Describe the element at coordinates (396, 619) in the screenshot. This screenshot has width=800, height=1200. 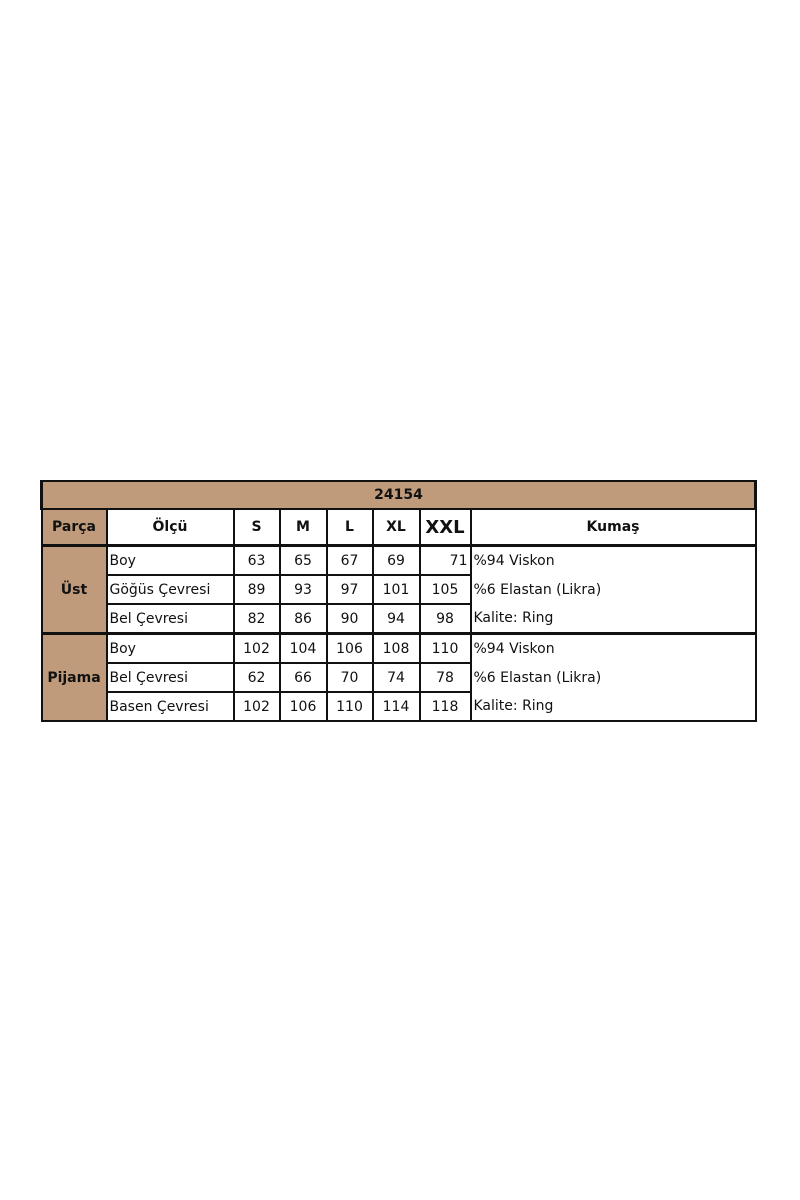
I see `size-value: 94` at that location.